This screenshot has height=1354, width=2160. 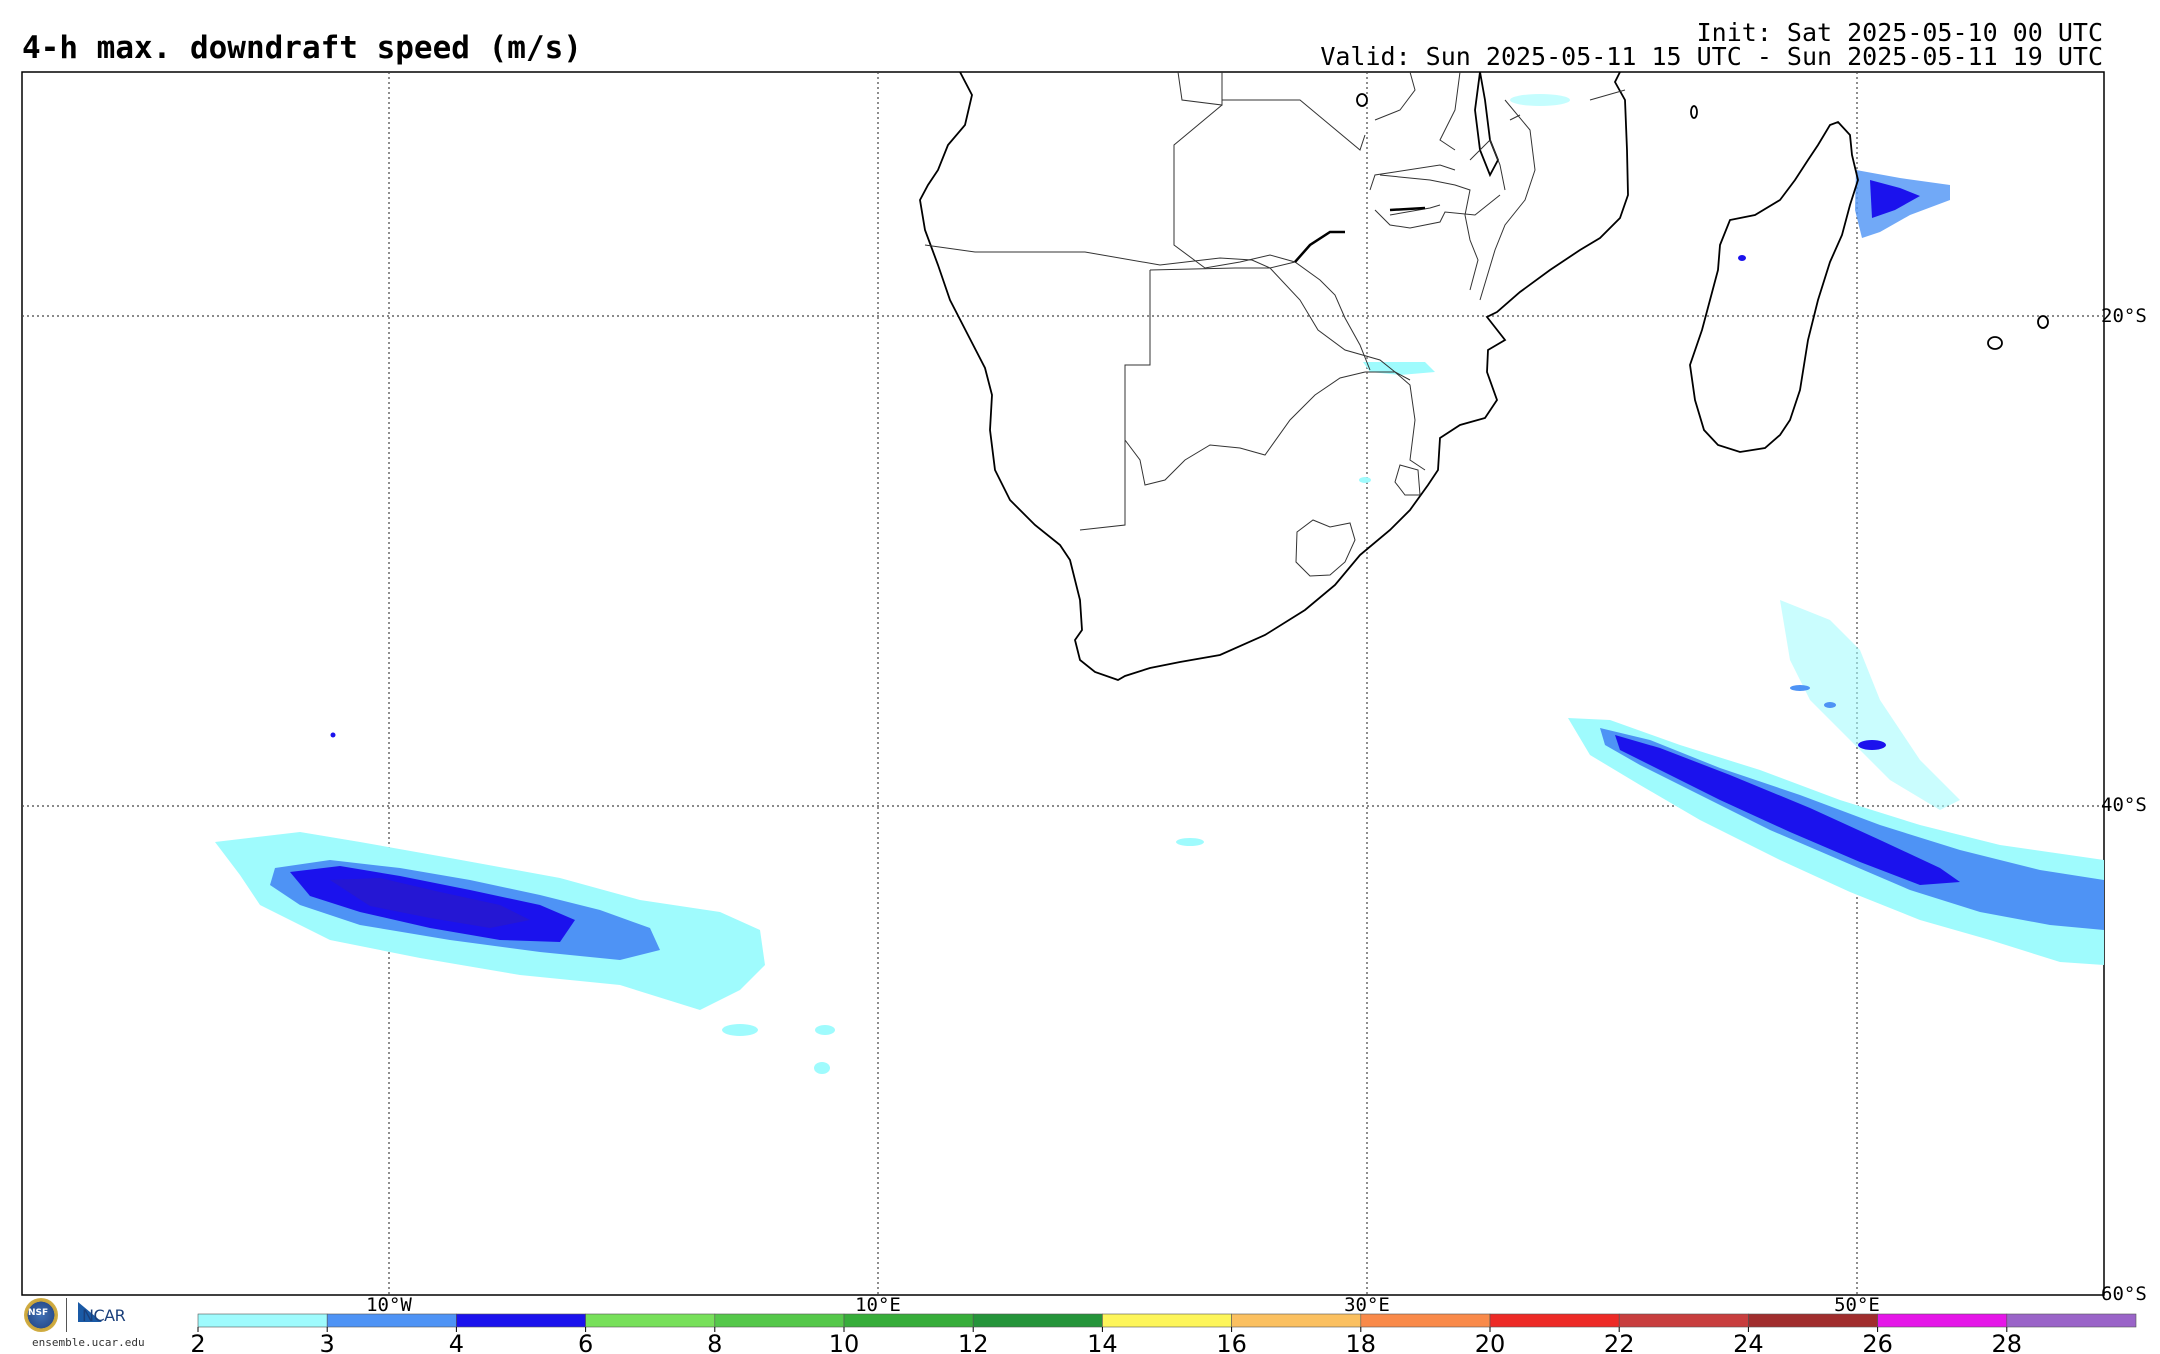 I want to click on lon-label-10w: 10°W, so click(x=389, y=1305).